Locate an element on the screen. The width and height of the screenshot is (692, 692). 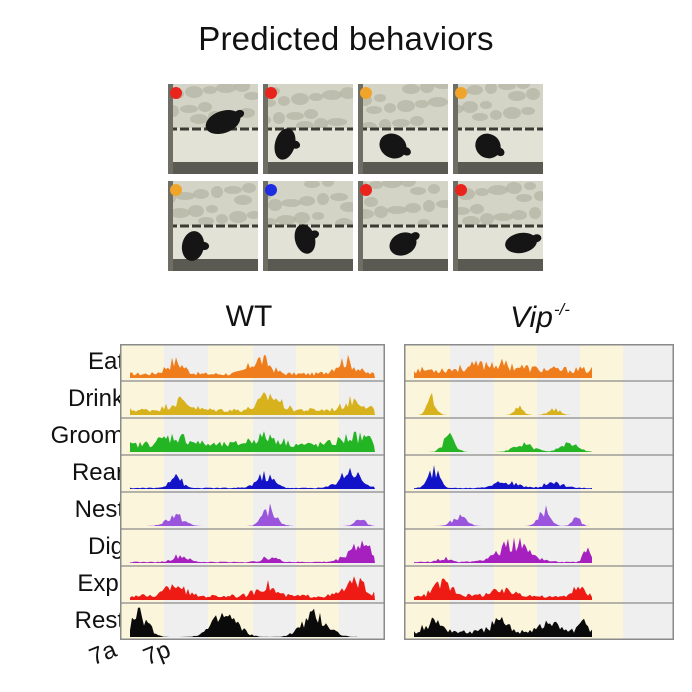
panel-title-vip-superscript: -/- is located at coordinates (561, 309).